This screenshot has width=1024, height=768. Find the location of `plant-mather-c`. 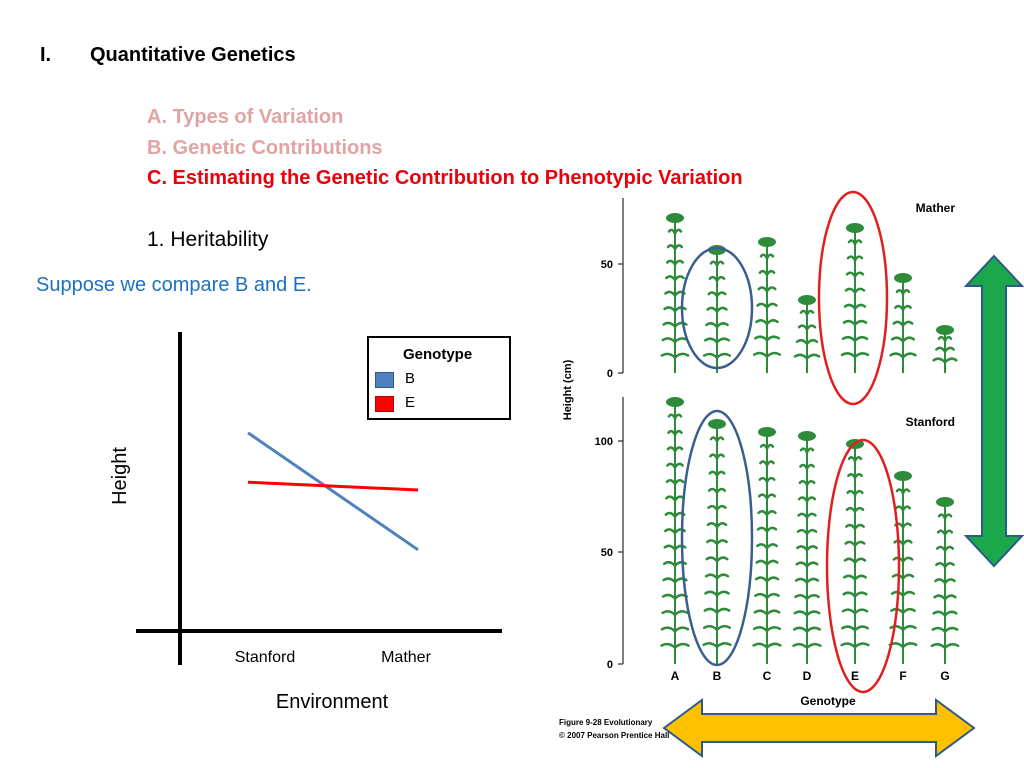

plant-mather-c is located at coordinates (767, 305).